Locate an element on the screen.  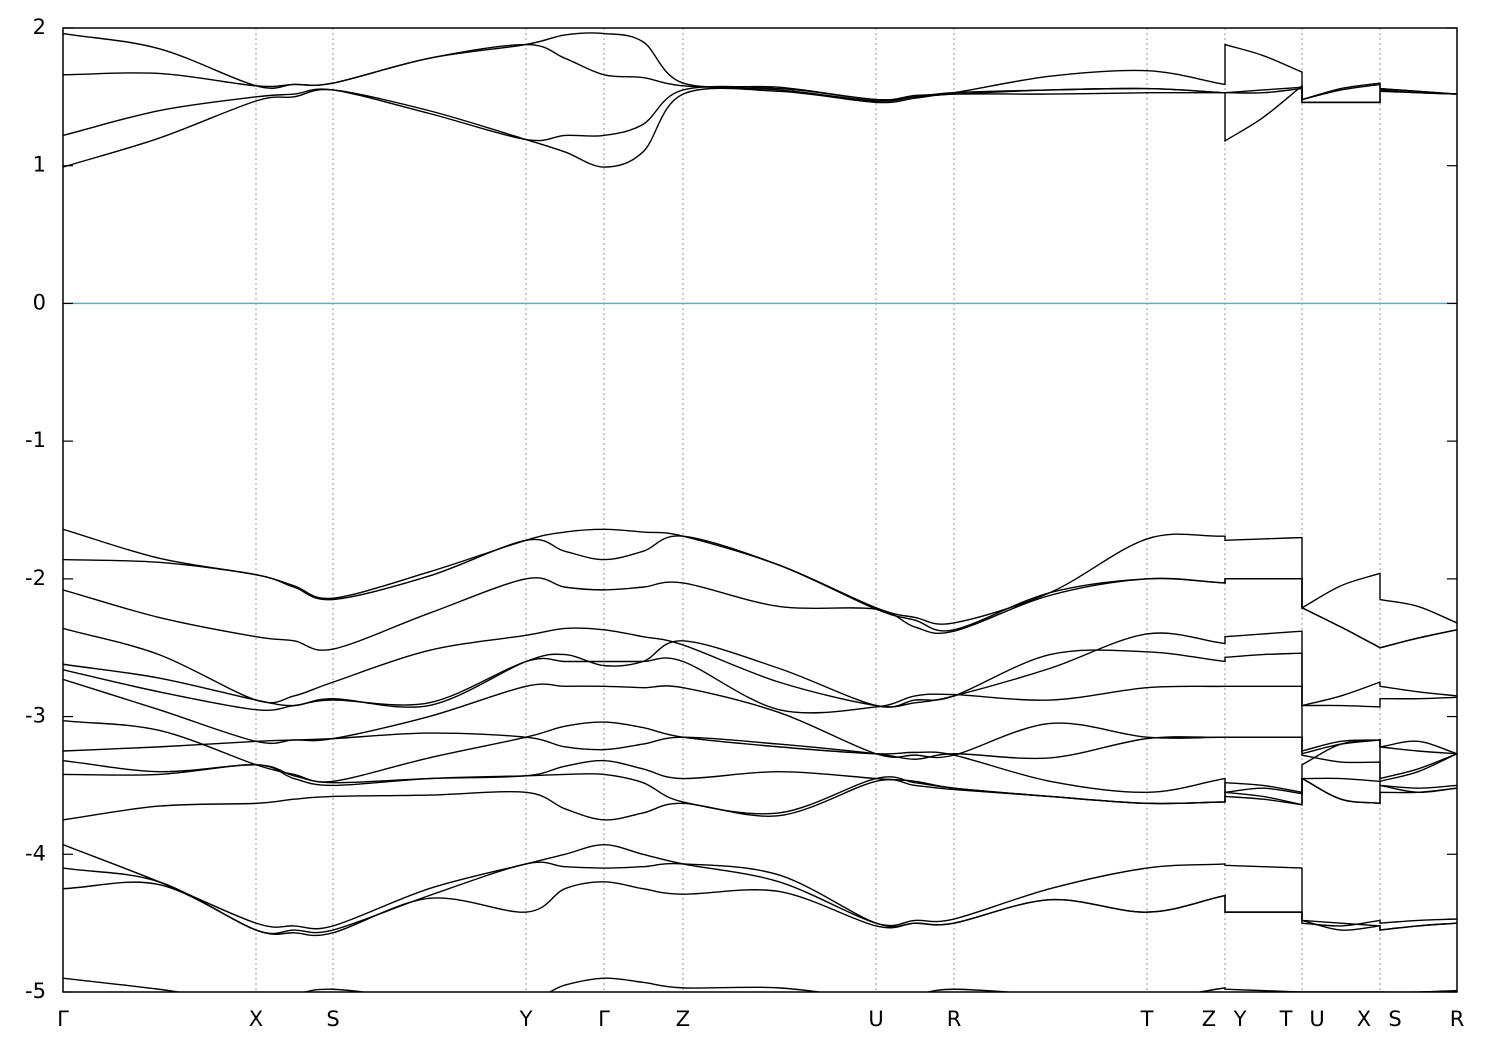
y-tick-label: -1 is located at coordinates (35, 440).